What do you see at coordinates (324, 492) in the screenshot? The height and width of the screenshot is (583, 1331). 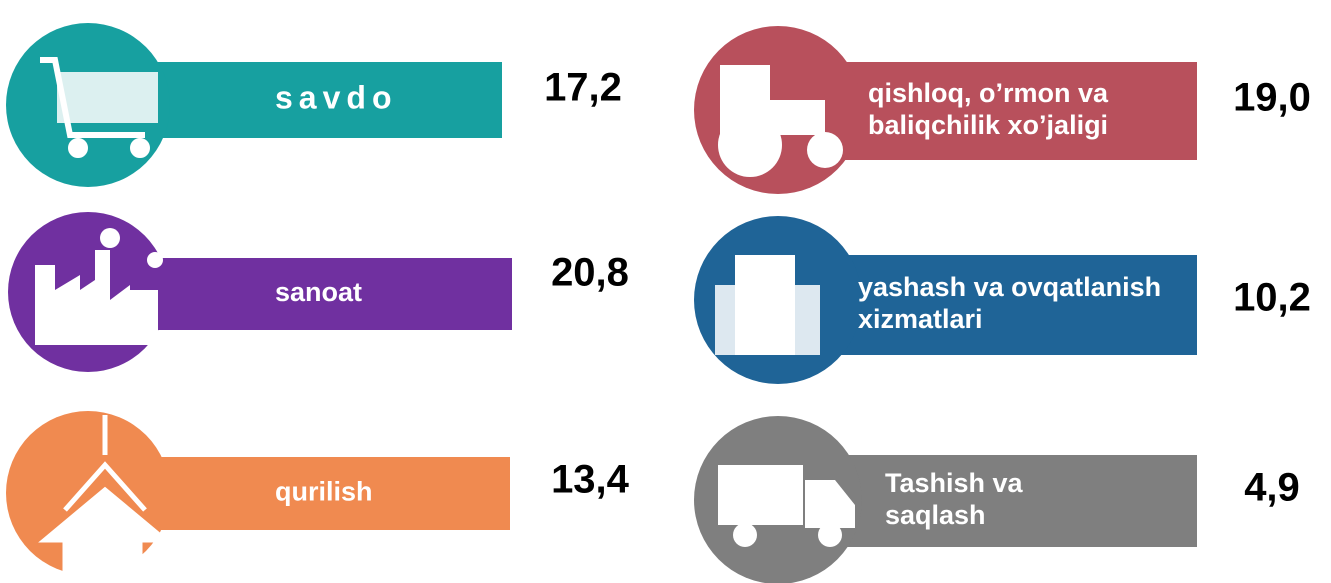 I see `category-label: qurilish` at bounding box center [324, 492].